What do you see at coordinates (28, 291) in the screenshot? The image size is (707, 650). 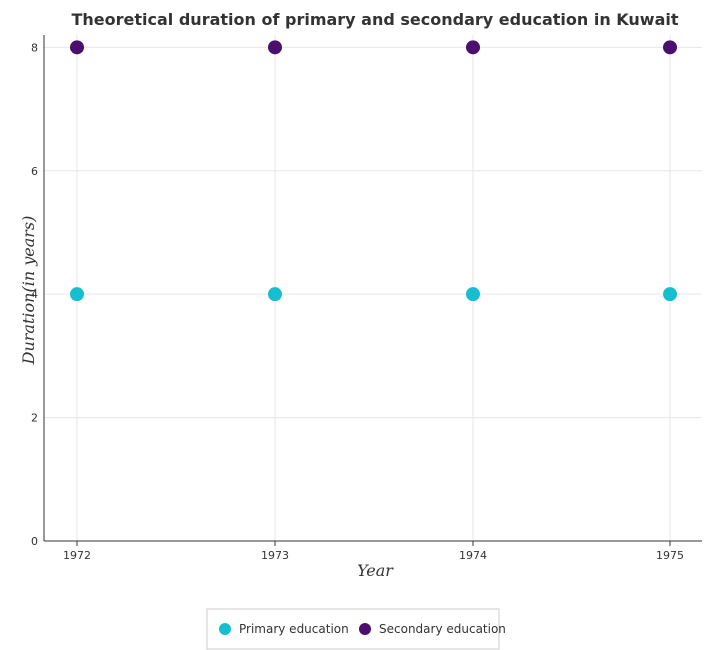 I see `y-axis-label: Duration(in years)` at bounding box center [28, 291].